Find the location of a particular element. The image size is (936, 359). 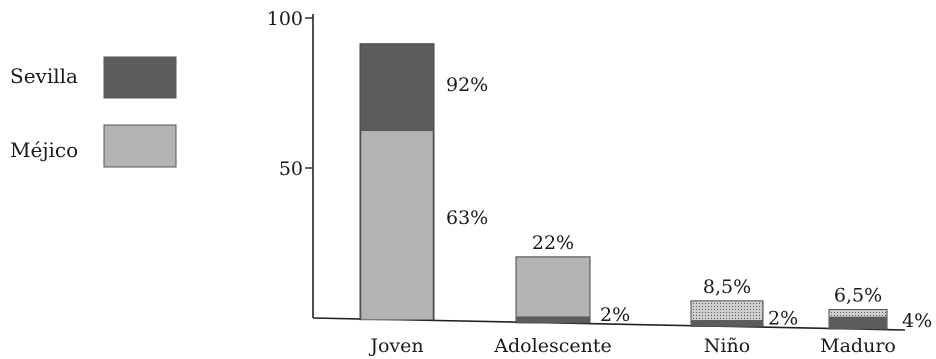

y-tick-label: 50 is located at coordinates (291, 169).